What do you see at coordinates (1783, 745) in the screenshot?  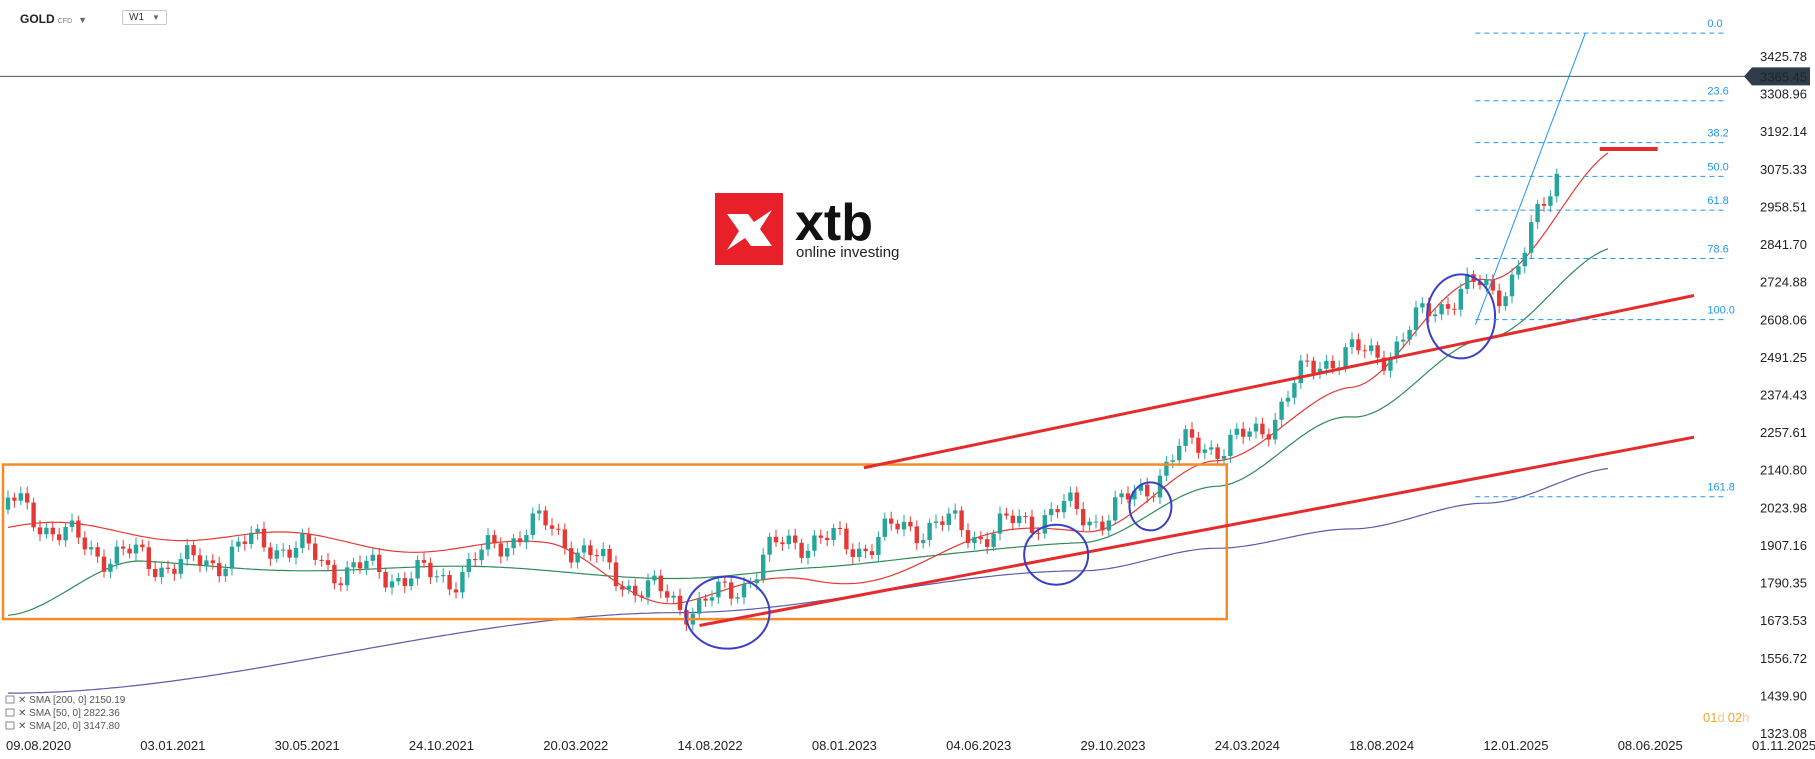 I see `time-tick-label: 01.11.2025` at bounding box center [1783, 745].